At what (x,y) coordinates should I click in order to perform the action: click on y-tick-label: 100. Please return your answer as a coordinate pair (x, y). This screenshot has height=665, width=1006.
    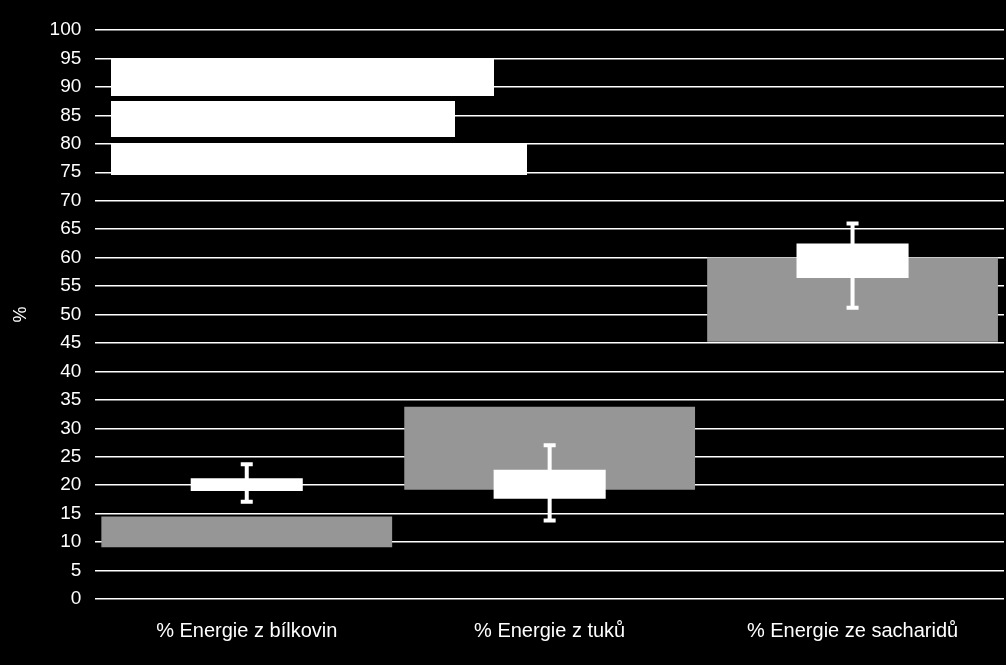
    Looking at the image, I should click on (65, 29).